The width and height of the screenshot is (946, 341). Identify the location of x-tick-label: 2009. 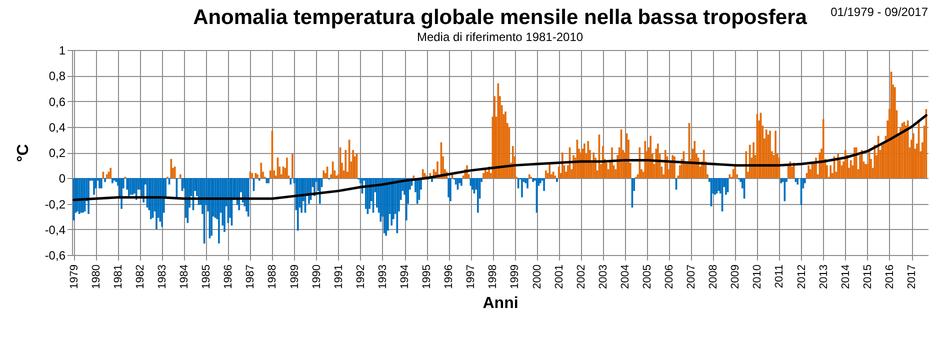
(736, 276).